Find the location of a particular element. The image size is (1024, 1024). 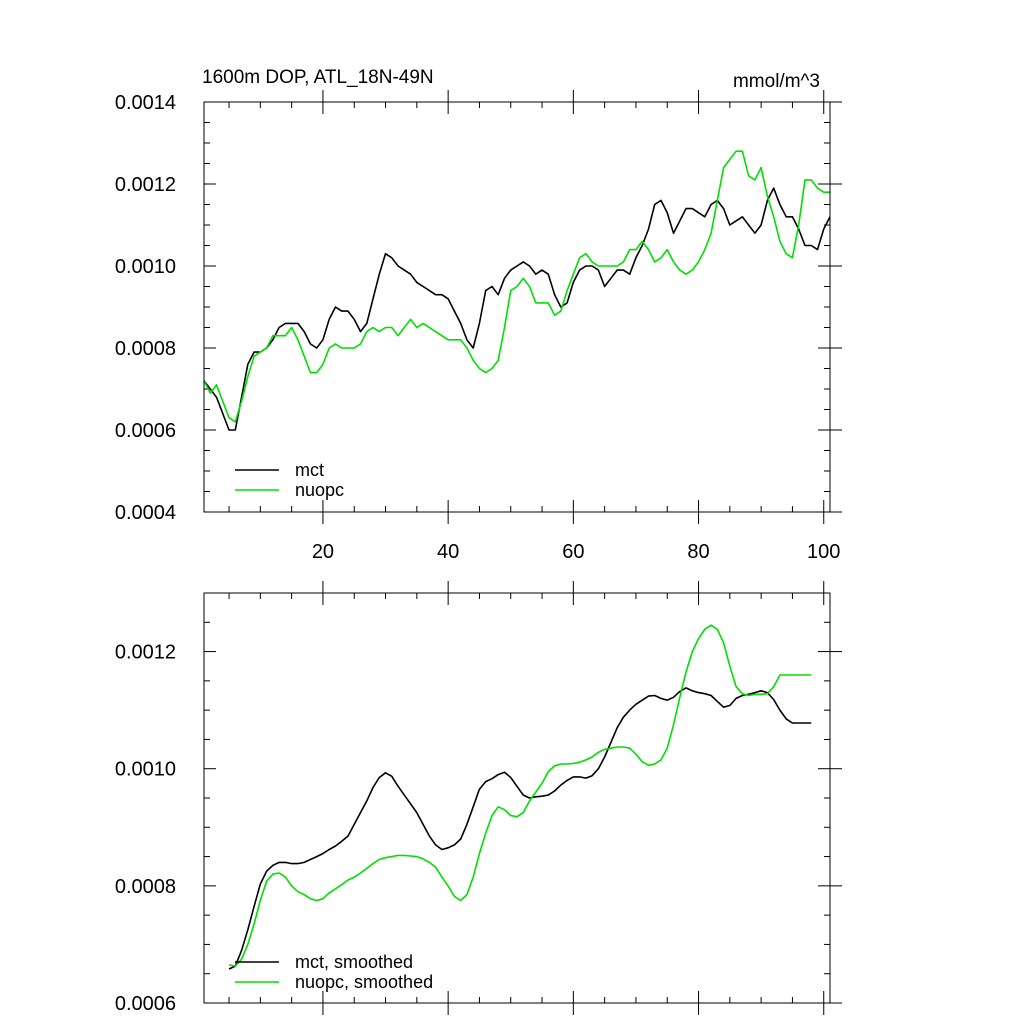

top-panel-y-tick-label: 0.0012 is located at coordinates (145, 185).